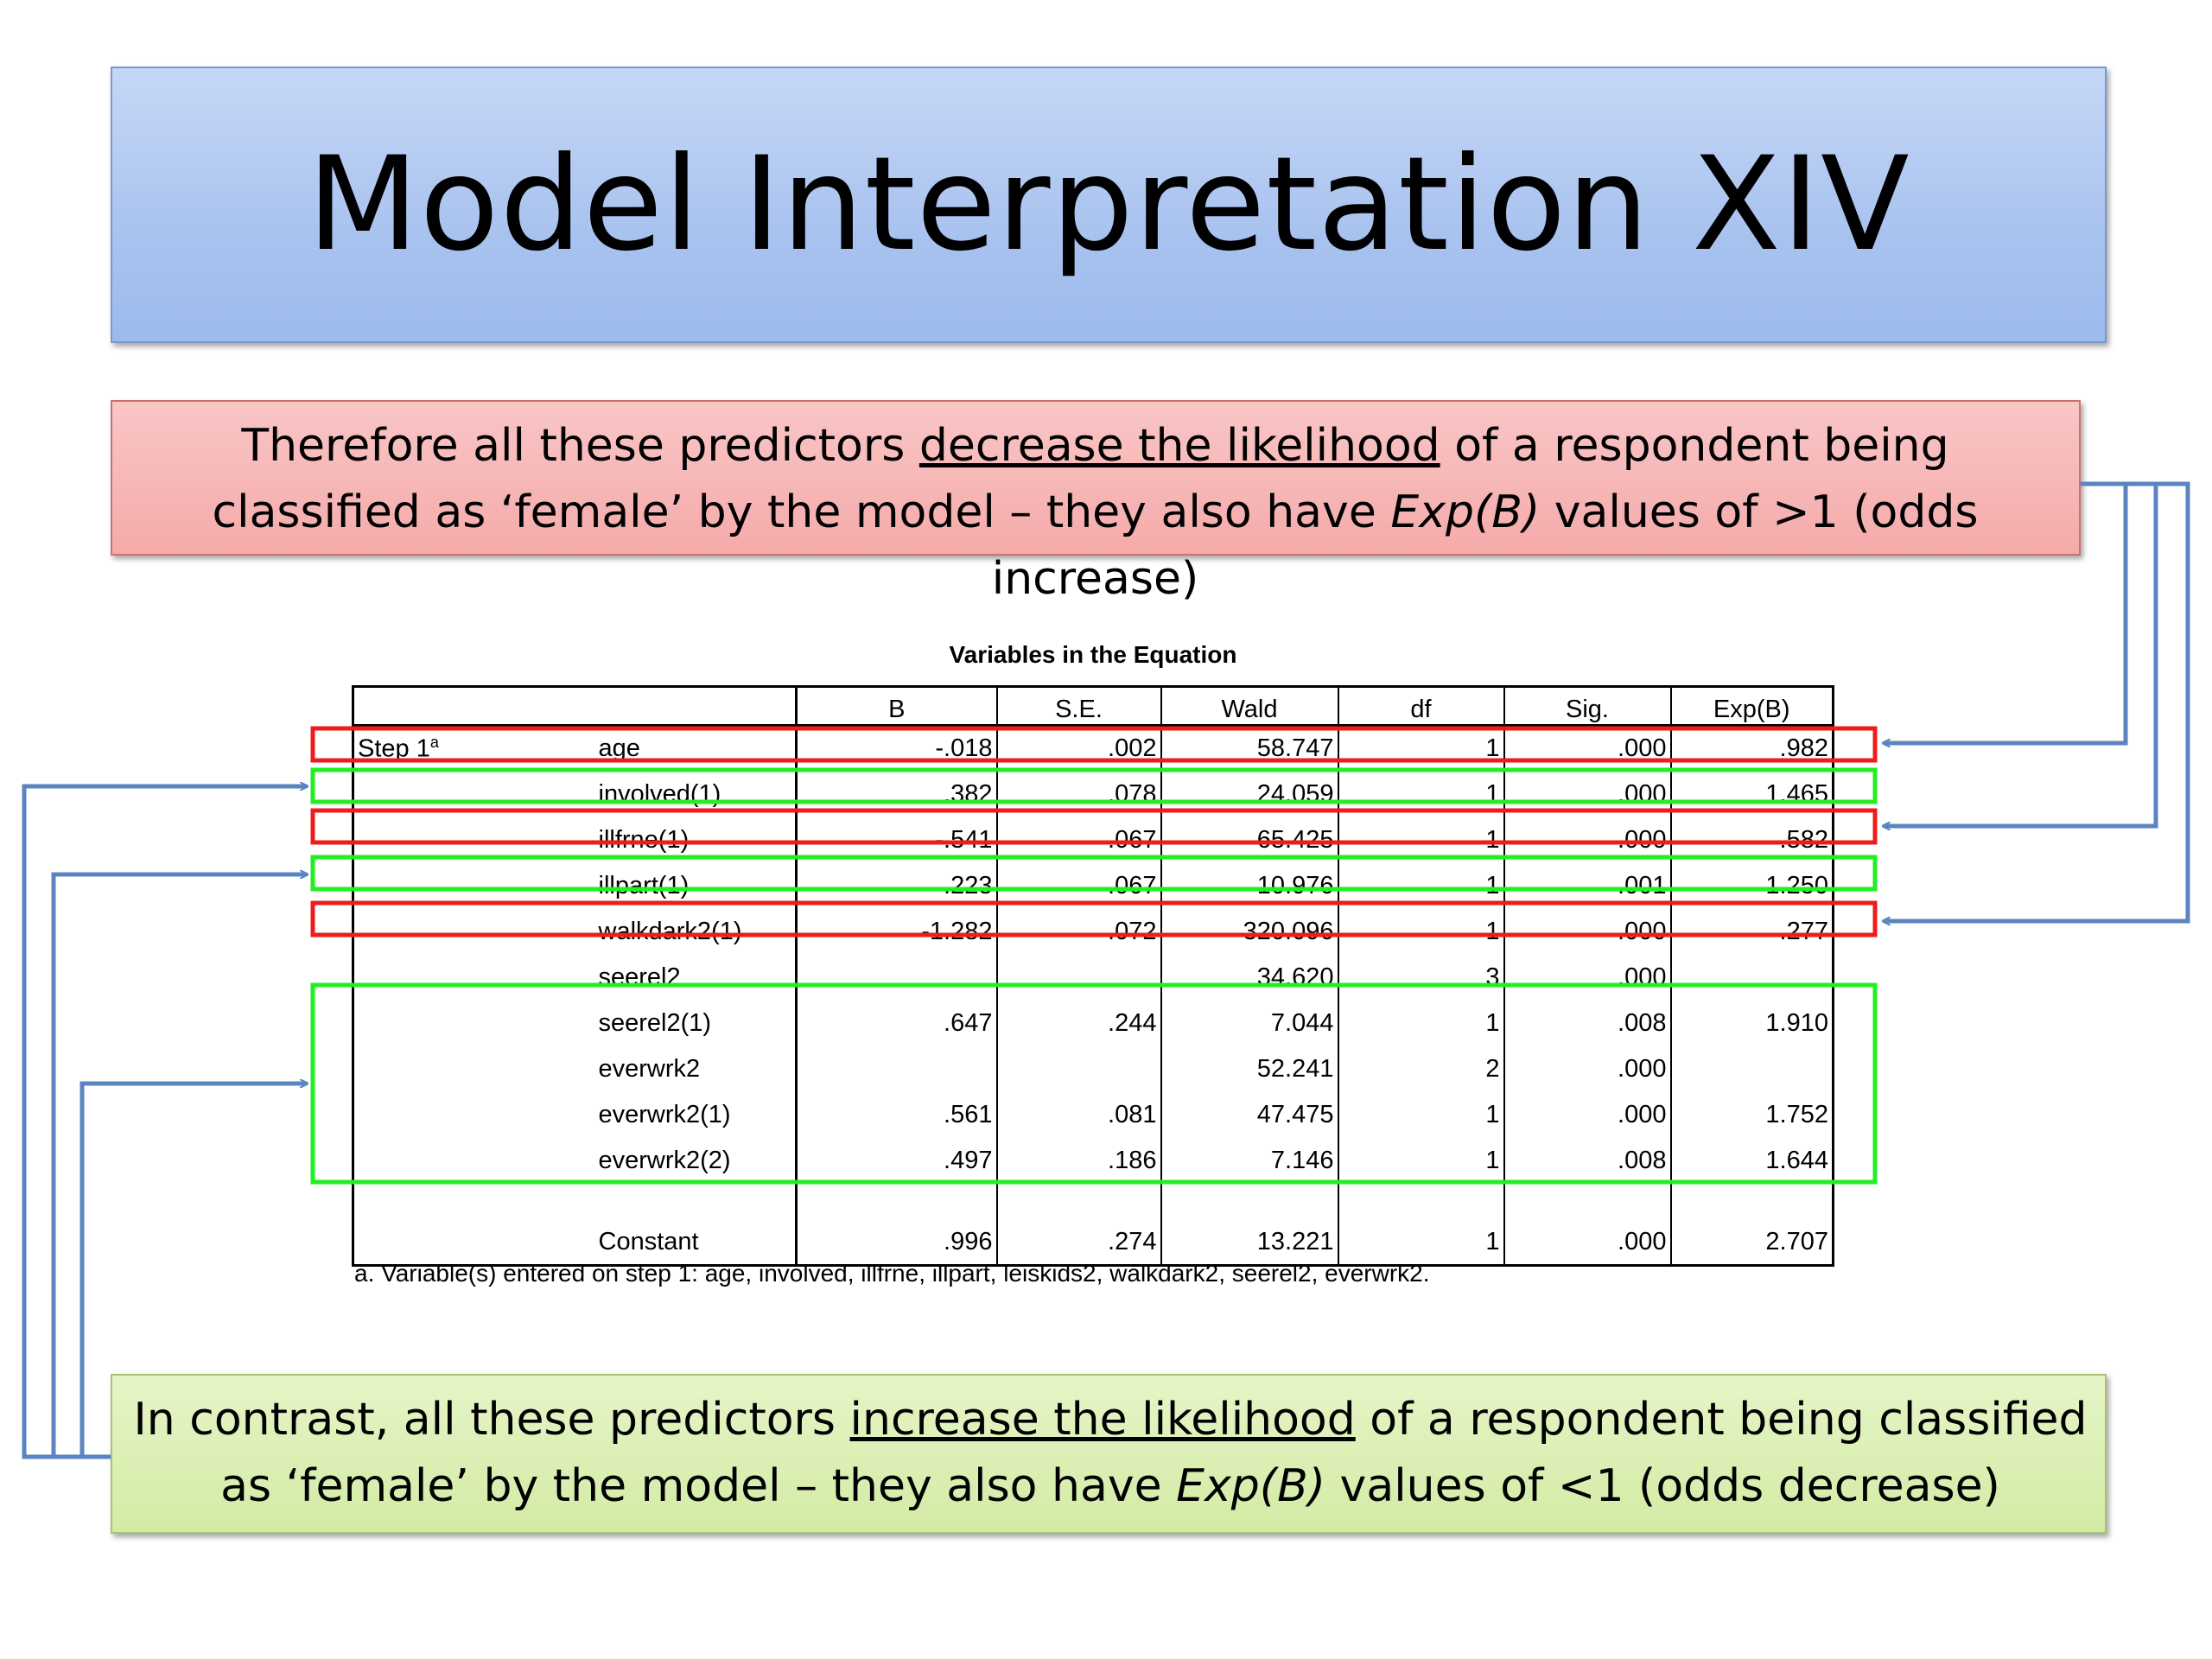  I want to click on arrow-green-to-group, so click(193, 1271).